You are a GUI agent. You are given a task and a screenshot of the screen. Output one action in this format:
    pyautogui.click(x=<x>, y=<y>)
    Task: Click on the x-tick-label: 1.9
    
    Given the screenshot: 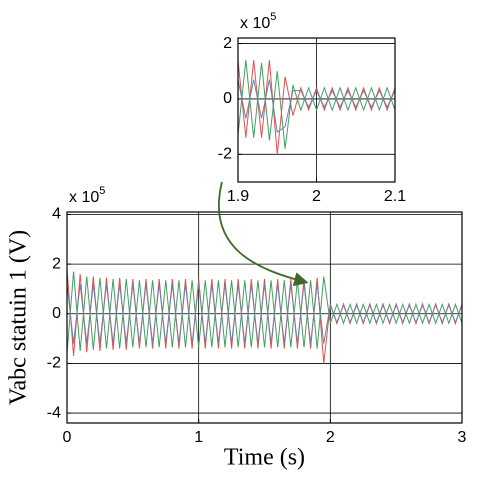 What is the action you would take?
    pyautogui.click(x=238, y=196)
    